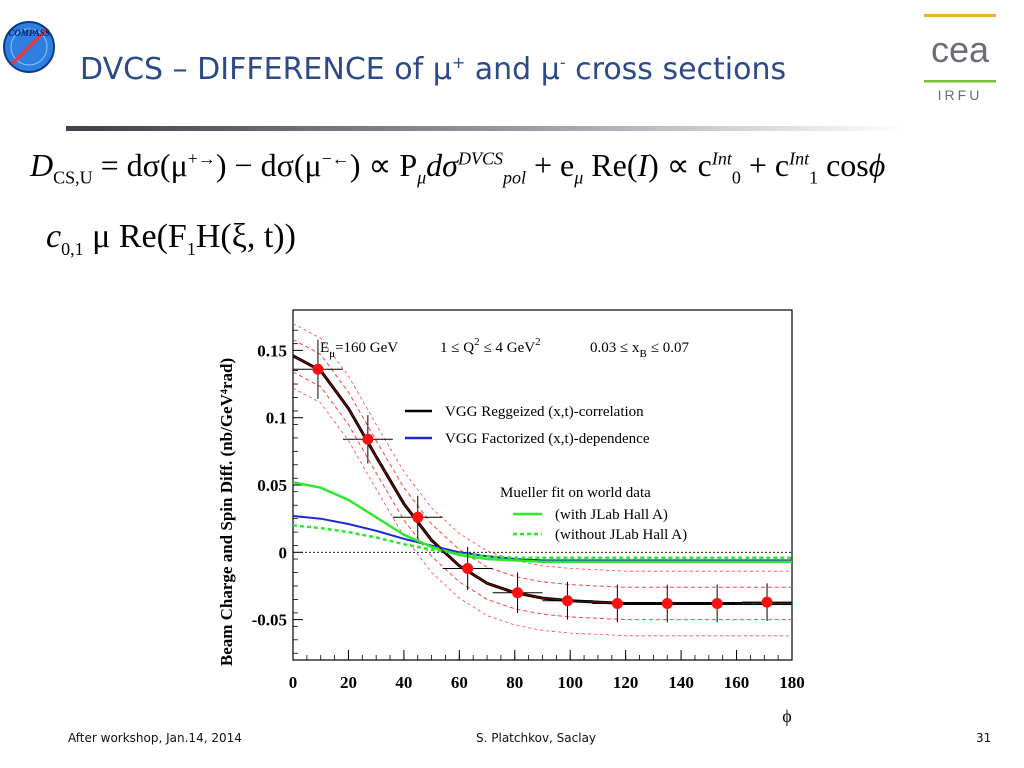 Image resolution: width=1024 pixels, height=768 pixels. I want to click on xb-range-label: 0.03 ≤ xB ≤ 0.07, so click(640, 350).